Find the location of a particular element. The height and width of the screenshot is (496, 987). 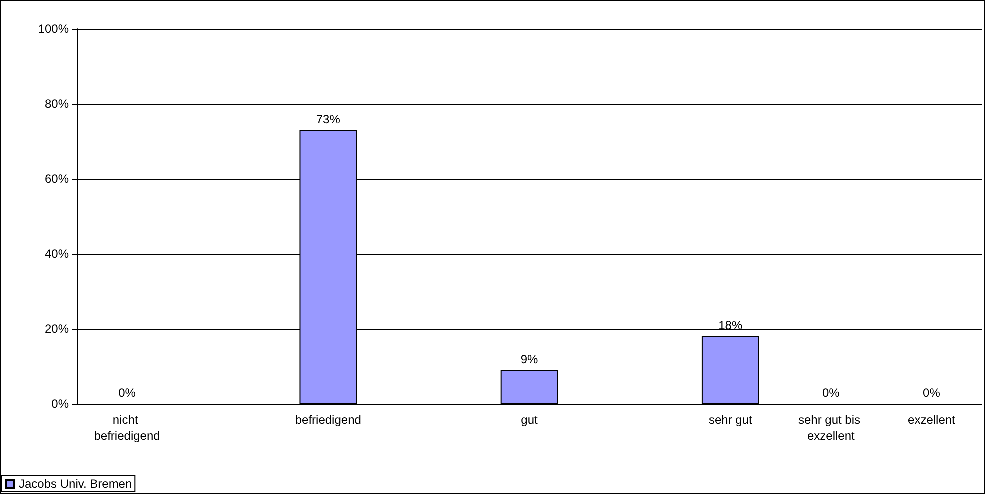

data-label: 9% is located at coordinates (529, 359).